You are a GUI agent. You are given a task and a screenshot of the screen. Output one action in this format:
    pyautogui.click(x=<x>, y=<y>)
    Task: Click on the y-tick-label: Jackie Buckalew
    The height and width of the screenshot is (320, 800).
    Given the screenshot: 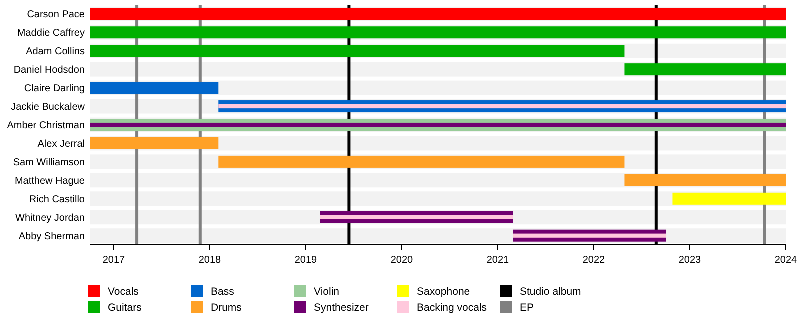 What is the action you would take?
    pyautogui.click(x=48, y=108)
    